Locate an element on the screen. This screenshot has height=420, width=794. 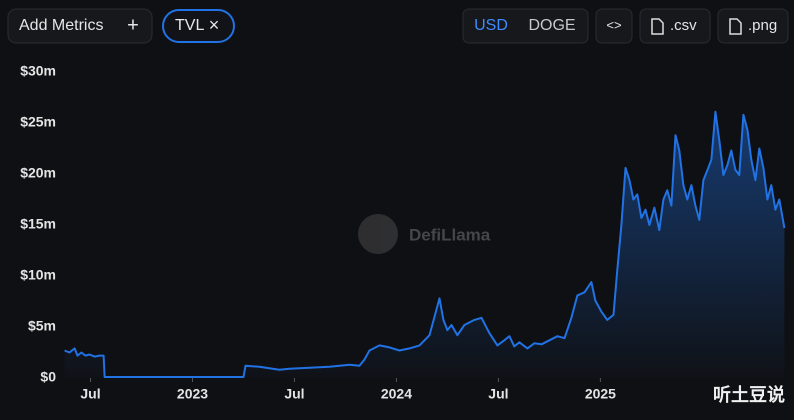
defillama-watermark: DefiLlama is located at coordinates (424, 234).